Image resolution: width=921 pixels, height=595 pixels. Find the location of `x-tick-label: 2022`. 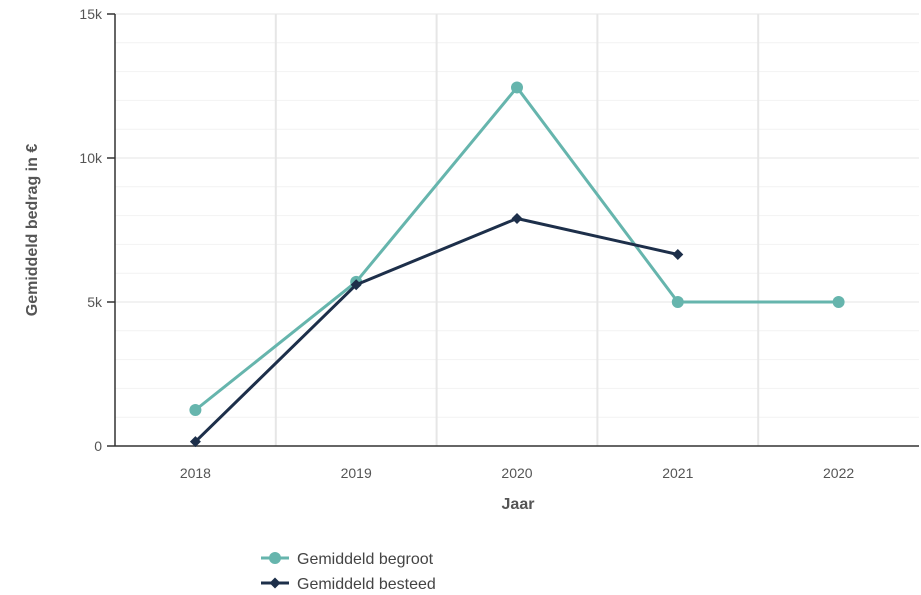

x-tick-label: 2022 is located at coordinates (838, 473).